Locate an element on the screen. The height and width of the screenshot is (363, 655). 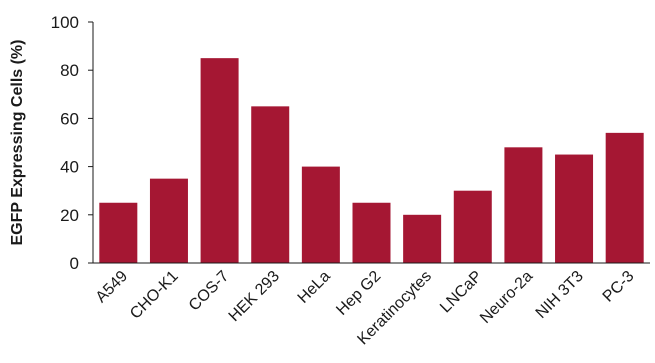
bar-a549 is located at coordinates (118, 232).